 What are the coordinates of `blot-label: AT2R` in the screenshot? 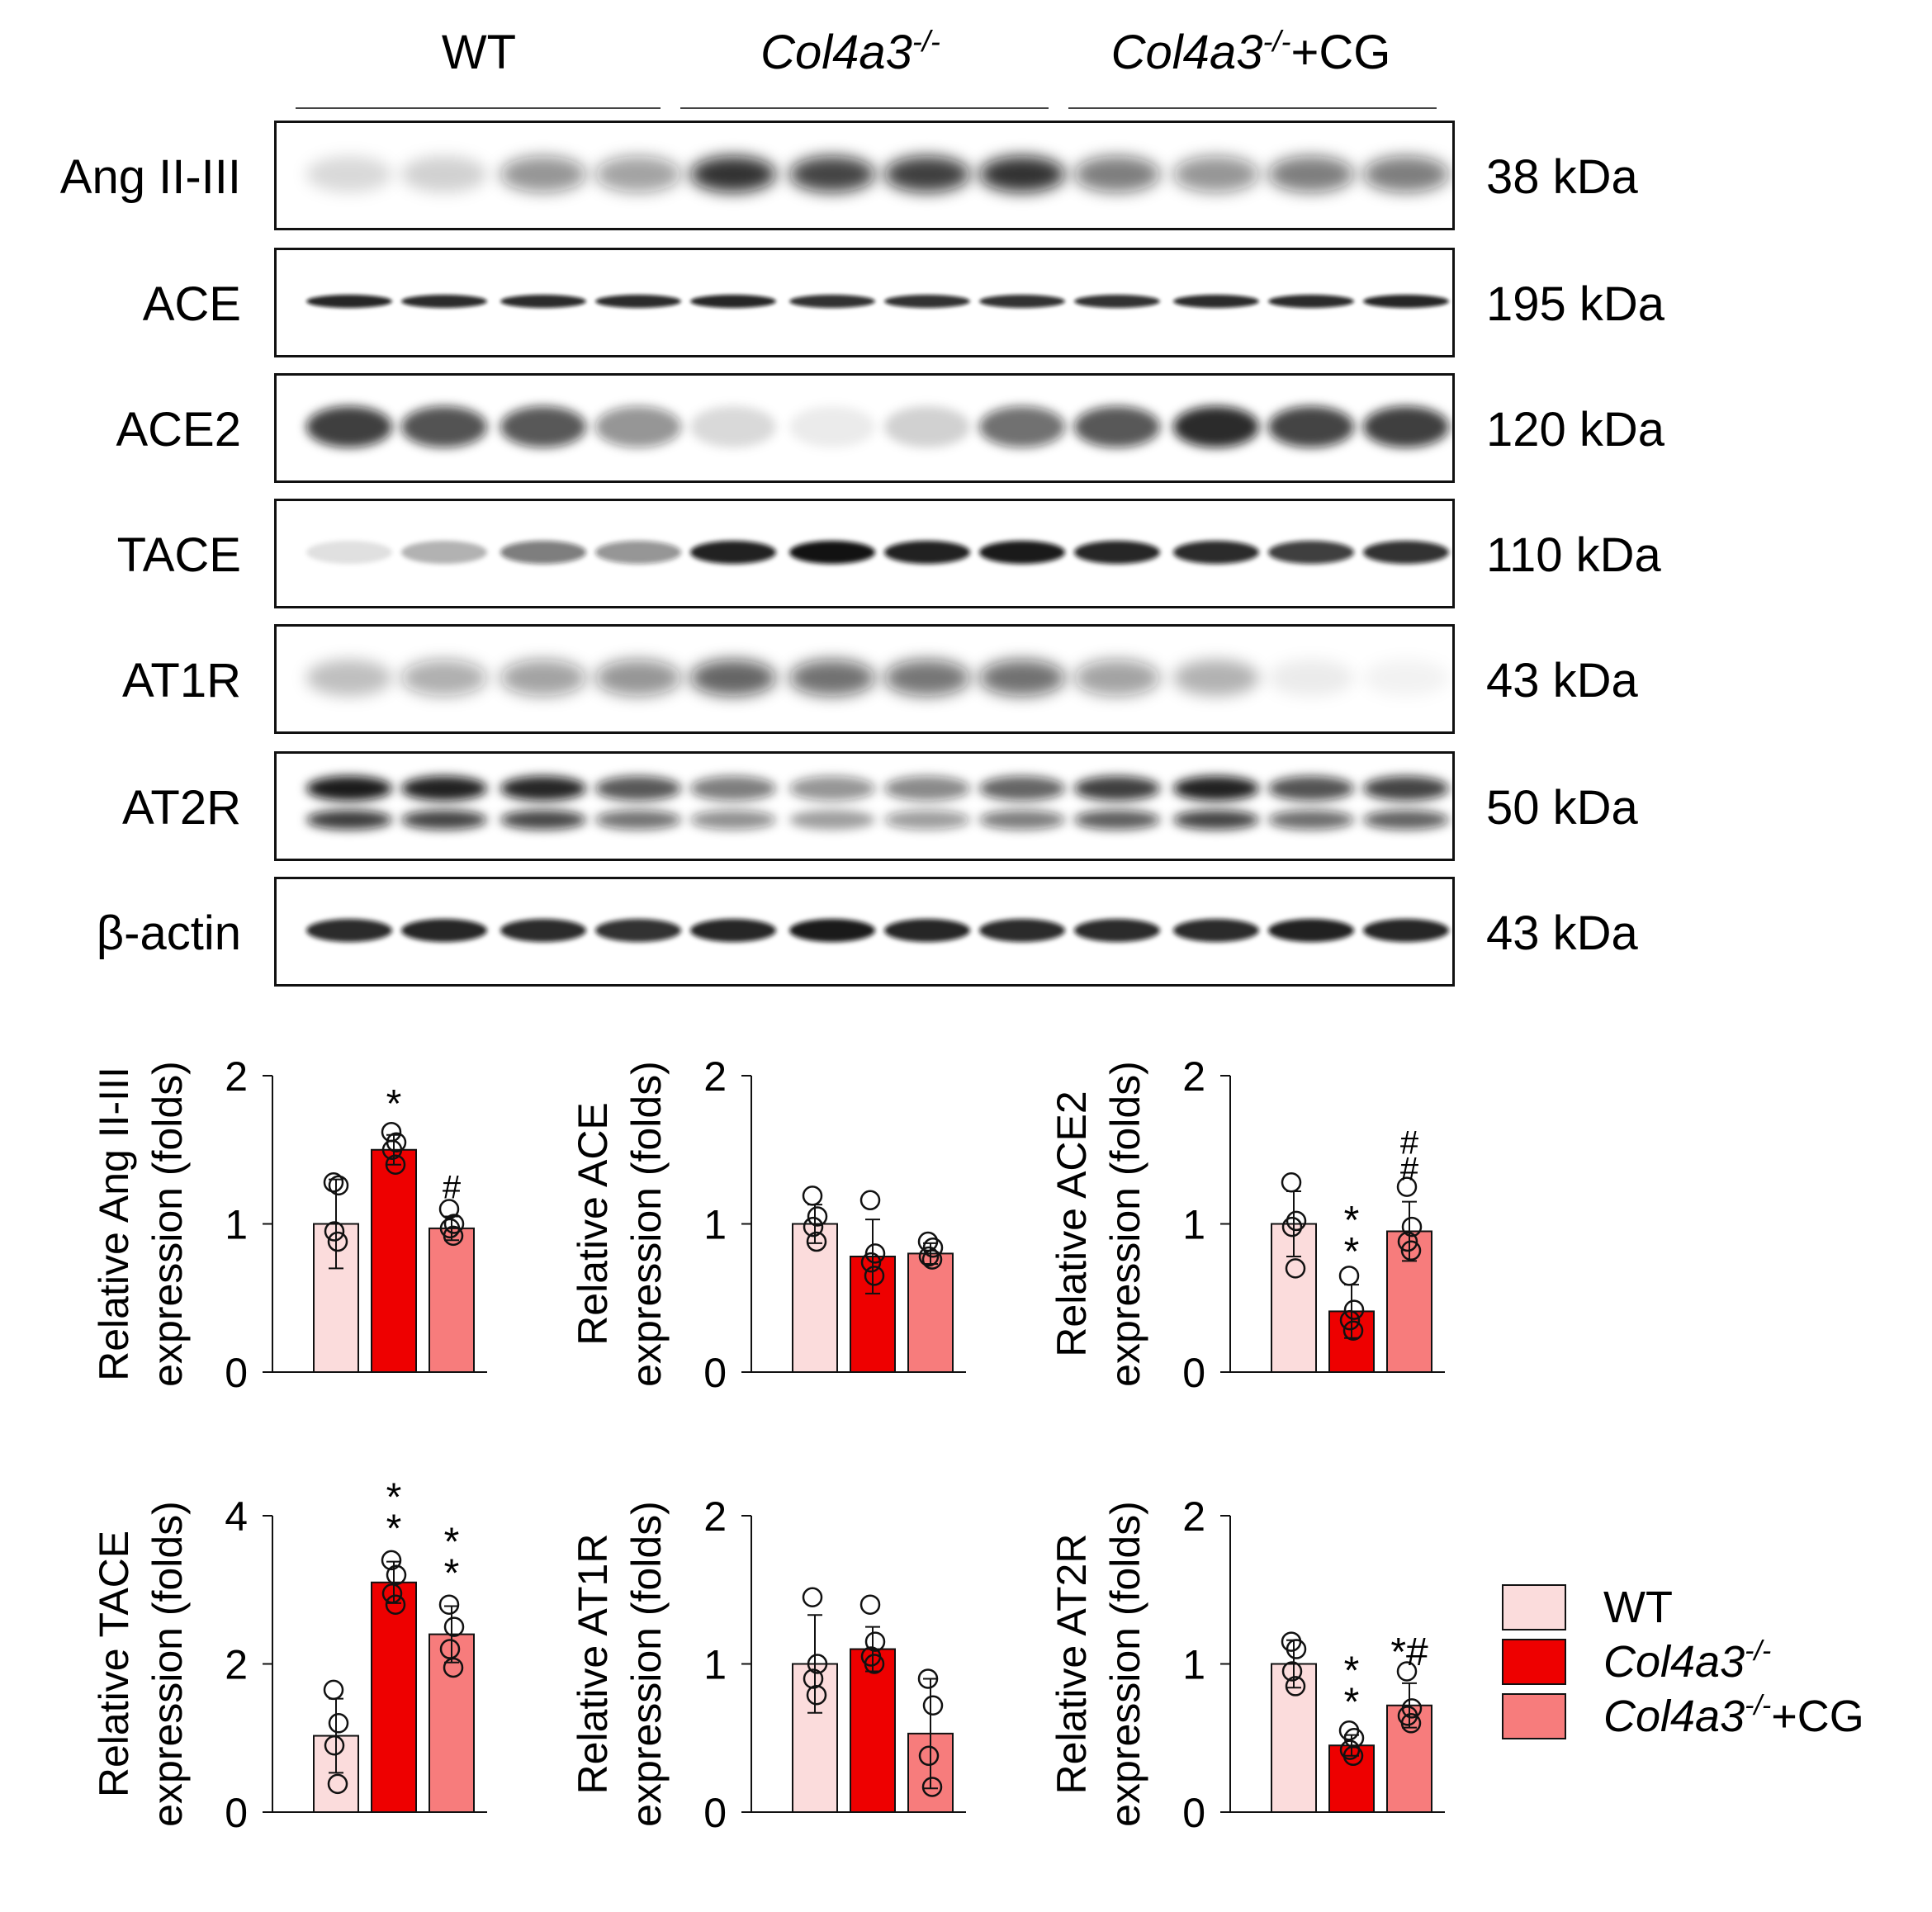 It's located at (181, 808).